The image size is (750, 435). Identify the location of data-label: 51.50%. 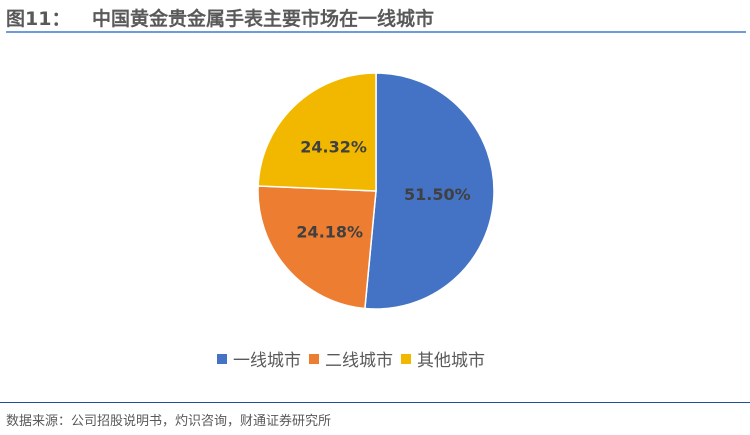
(437, 194).